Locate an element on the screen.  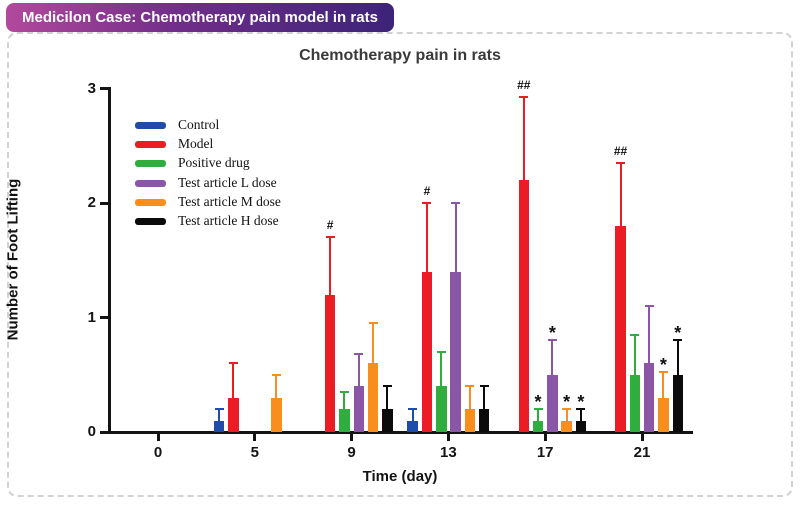
legend-item-test-article-h-dose: Test article H dose is located at coordinates (220, 221).